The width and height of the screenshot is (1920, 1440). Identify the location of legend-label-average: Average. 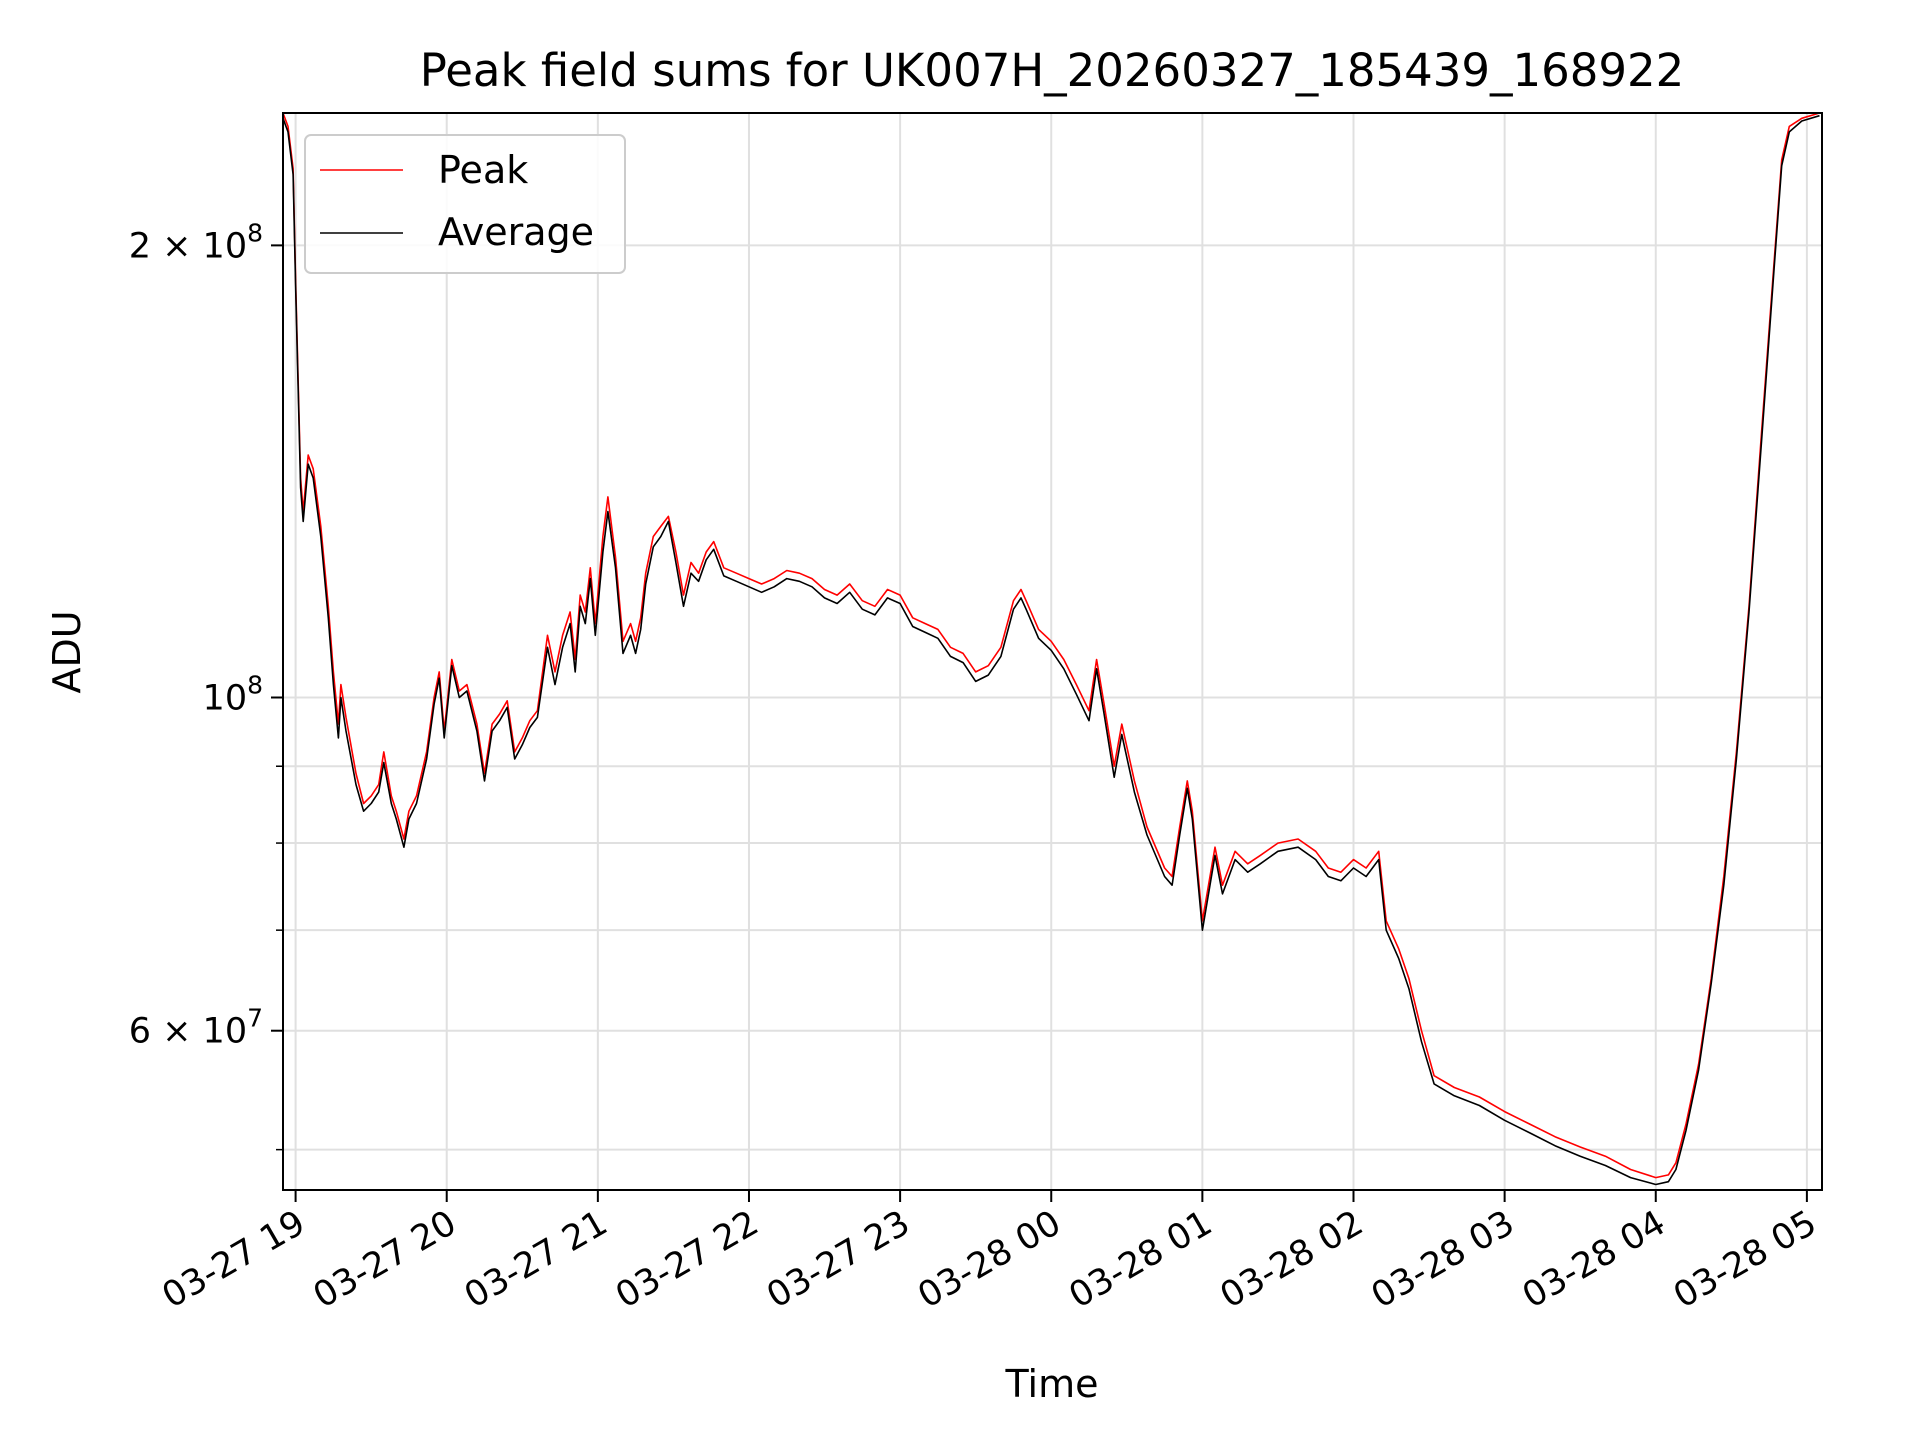
(516, 232).